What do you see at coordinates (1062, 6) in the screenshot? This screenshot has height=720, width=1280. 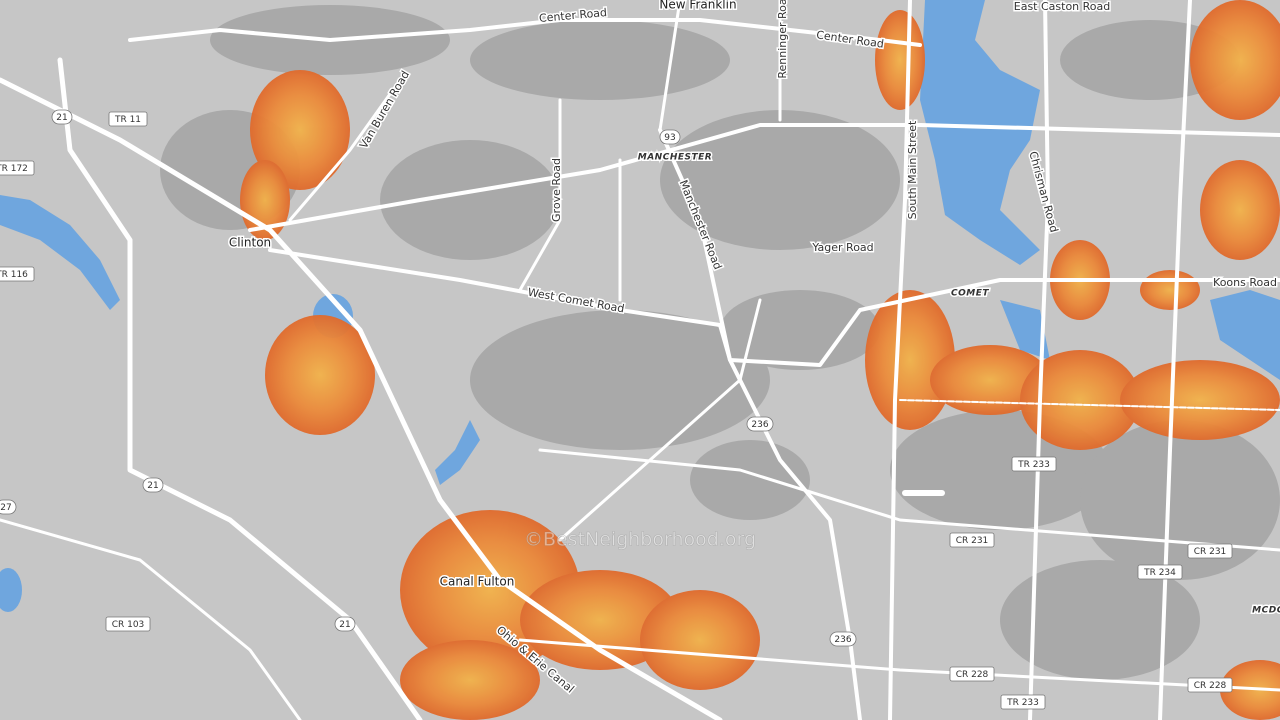 I see `place-label: East Caston Road` at bounding box center [1062, 6].